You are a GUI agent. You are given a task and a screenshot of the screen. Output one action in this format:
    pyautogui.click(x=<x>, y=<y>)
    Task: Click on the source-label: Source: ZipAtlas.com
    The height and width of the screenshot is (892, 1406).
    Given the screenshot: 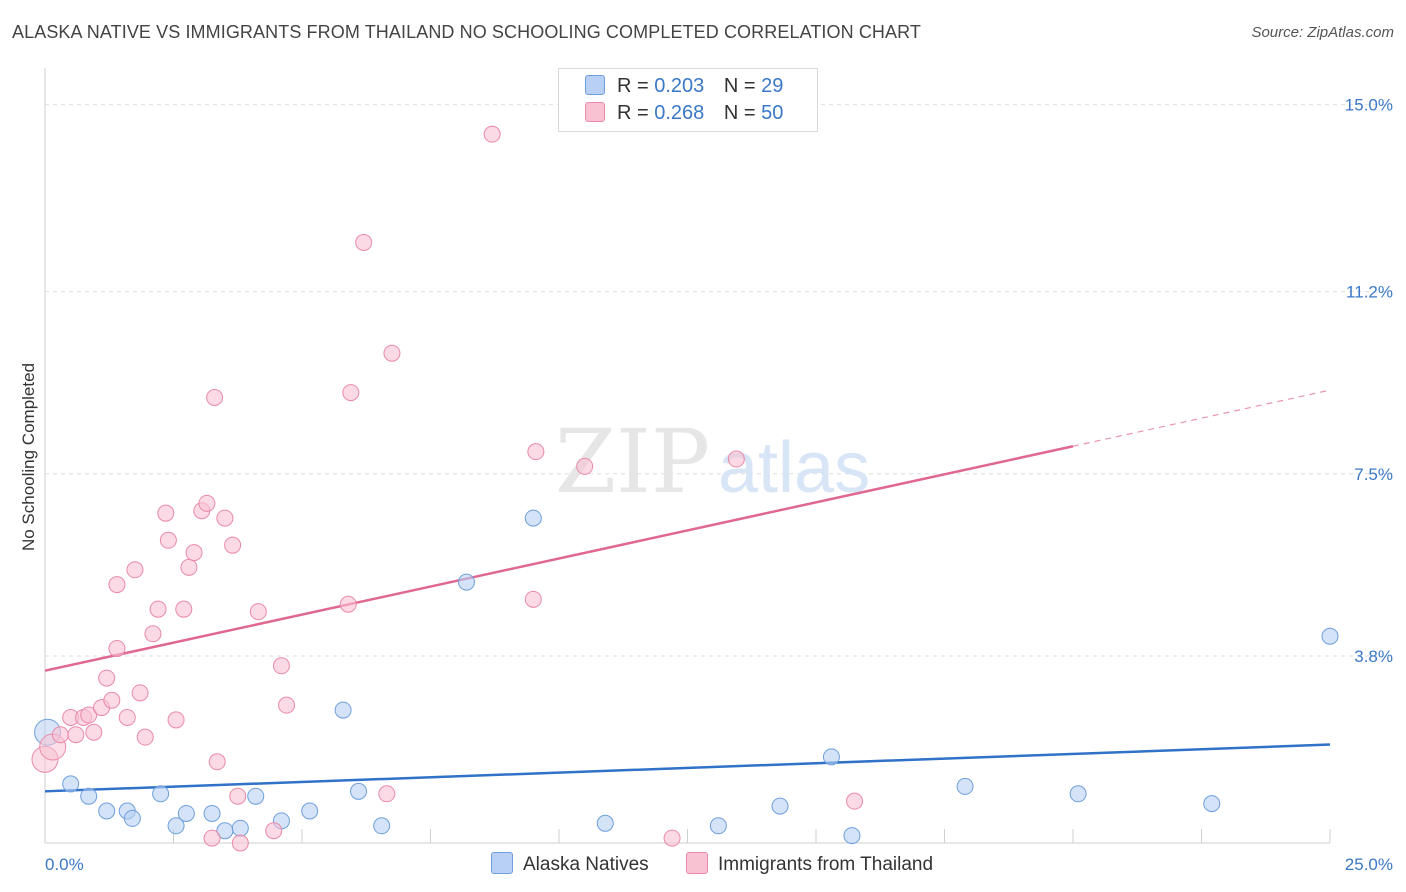 What is the action you would take?
    pyautogui.click(x=1322, y=32)
    